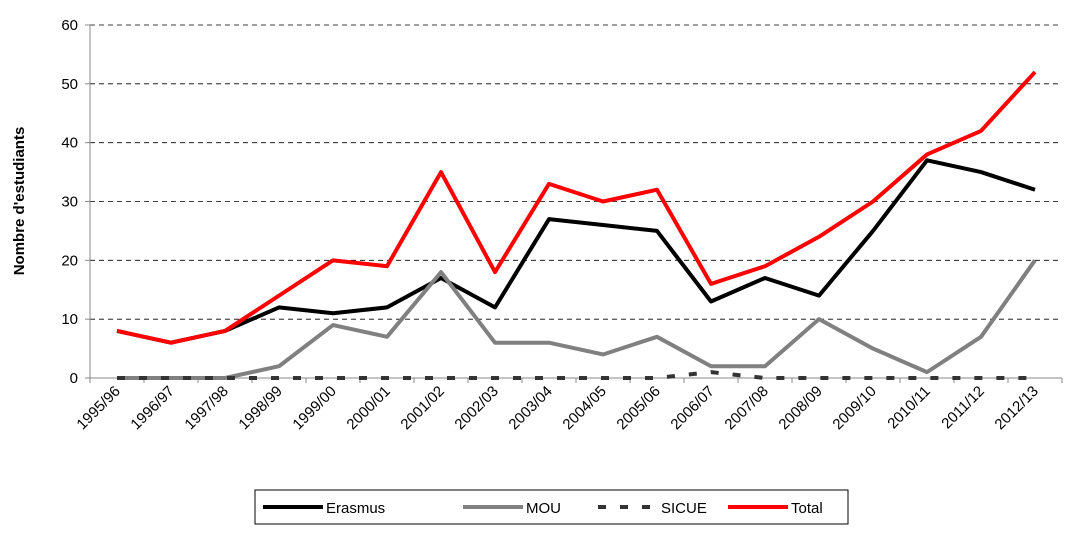 This screenshot has height=533, width=1065. What do you see at coordinates (69, 25) in the screenshot?
I see `y-tick-label: 60` at bounding box center [69, 25].